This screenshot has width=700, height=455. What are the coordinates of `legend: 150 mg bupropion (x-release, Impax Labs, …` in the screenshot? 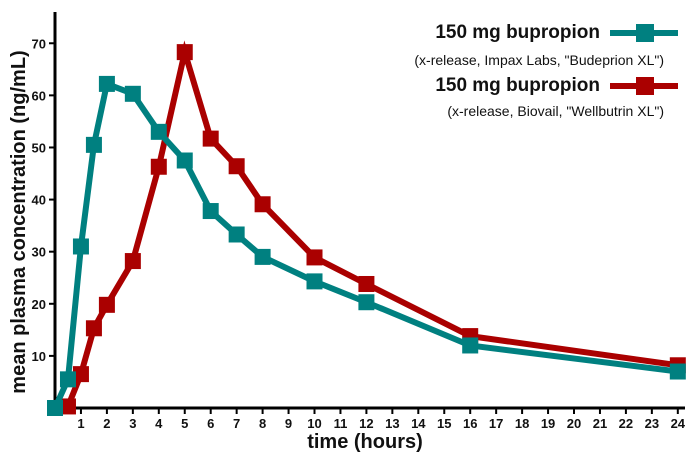 It's located at (546, 70).